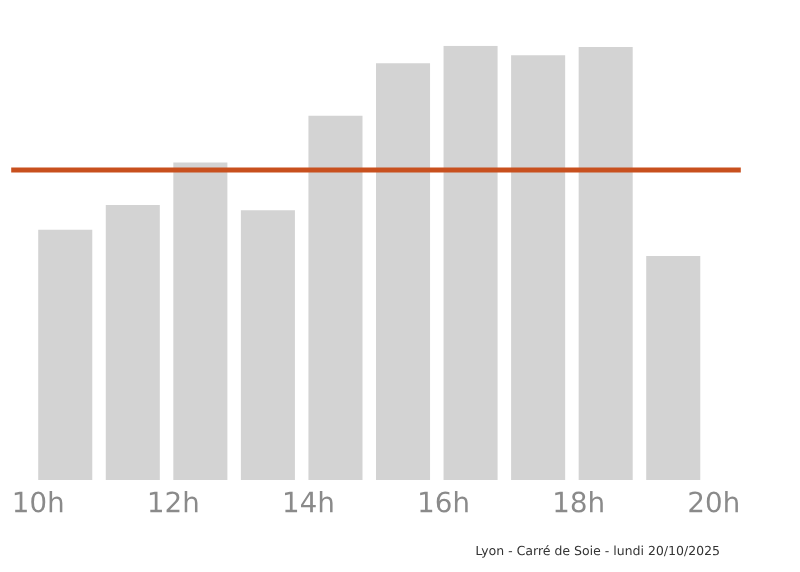  Describe the element at coordinates (309, 502) in the screenshot. I see `x-tick-label: 14h` at that location.